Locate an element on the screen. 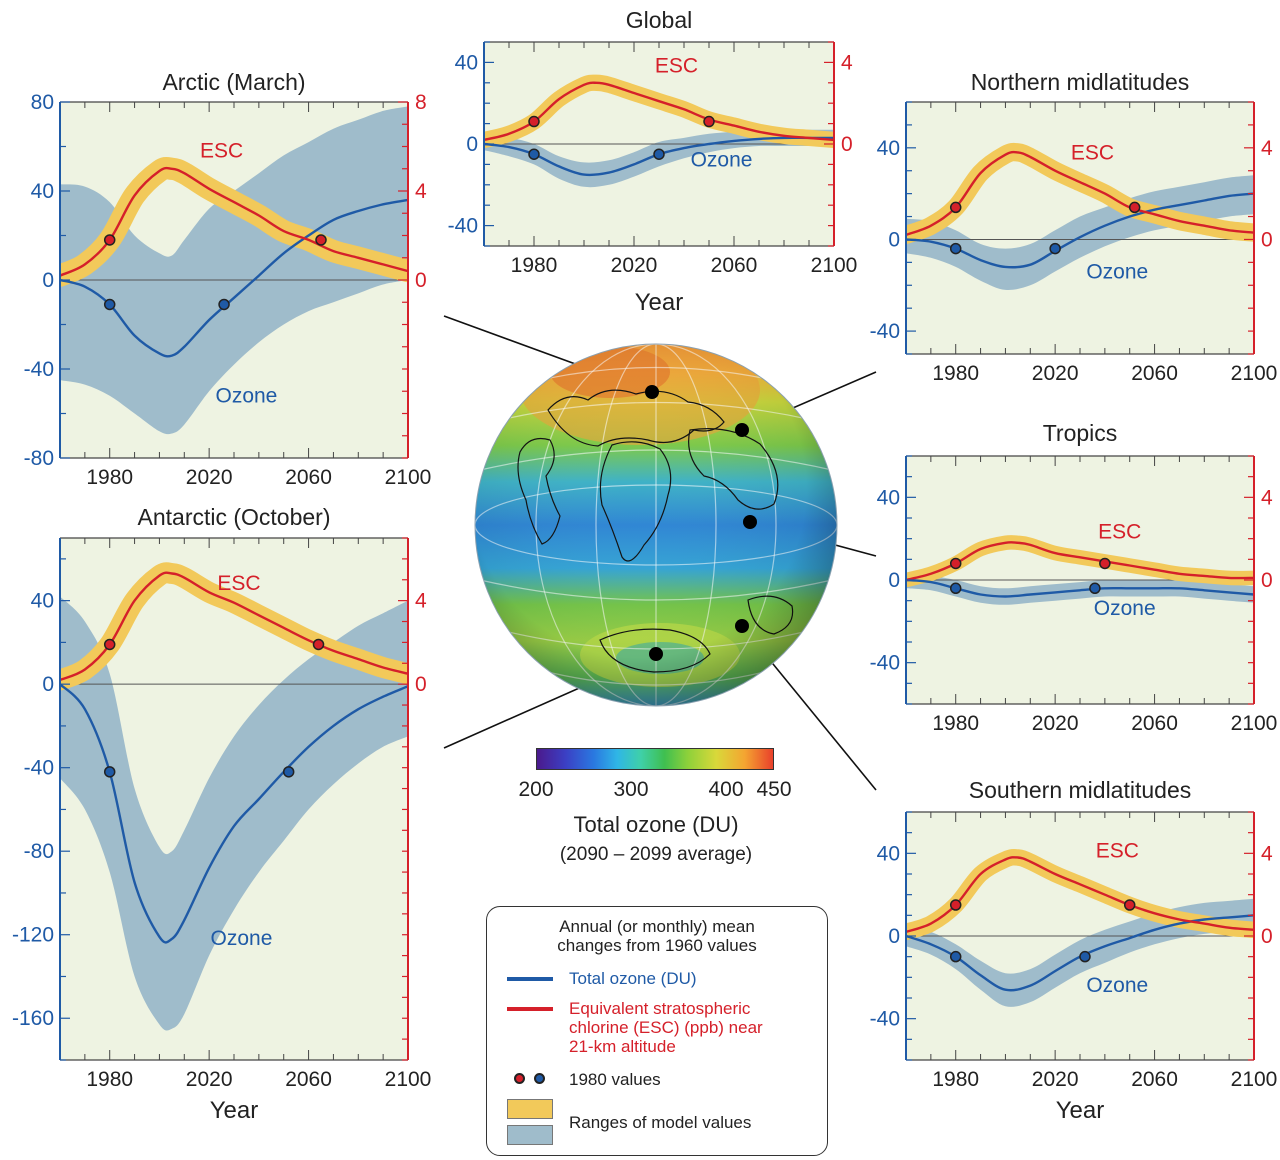 Image resolution: width=1280 pixels, height=1160 pixels. legend-esc-range-swatch is located at coordinates (530, 1109).